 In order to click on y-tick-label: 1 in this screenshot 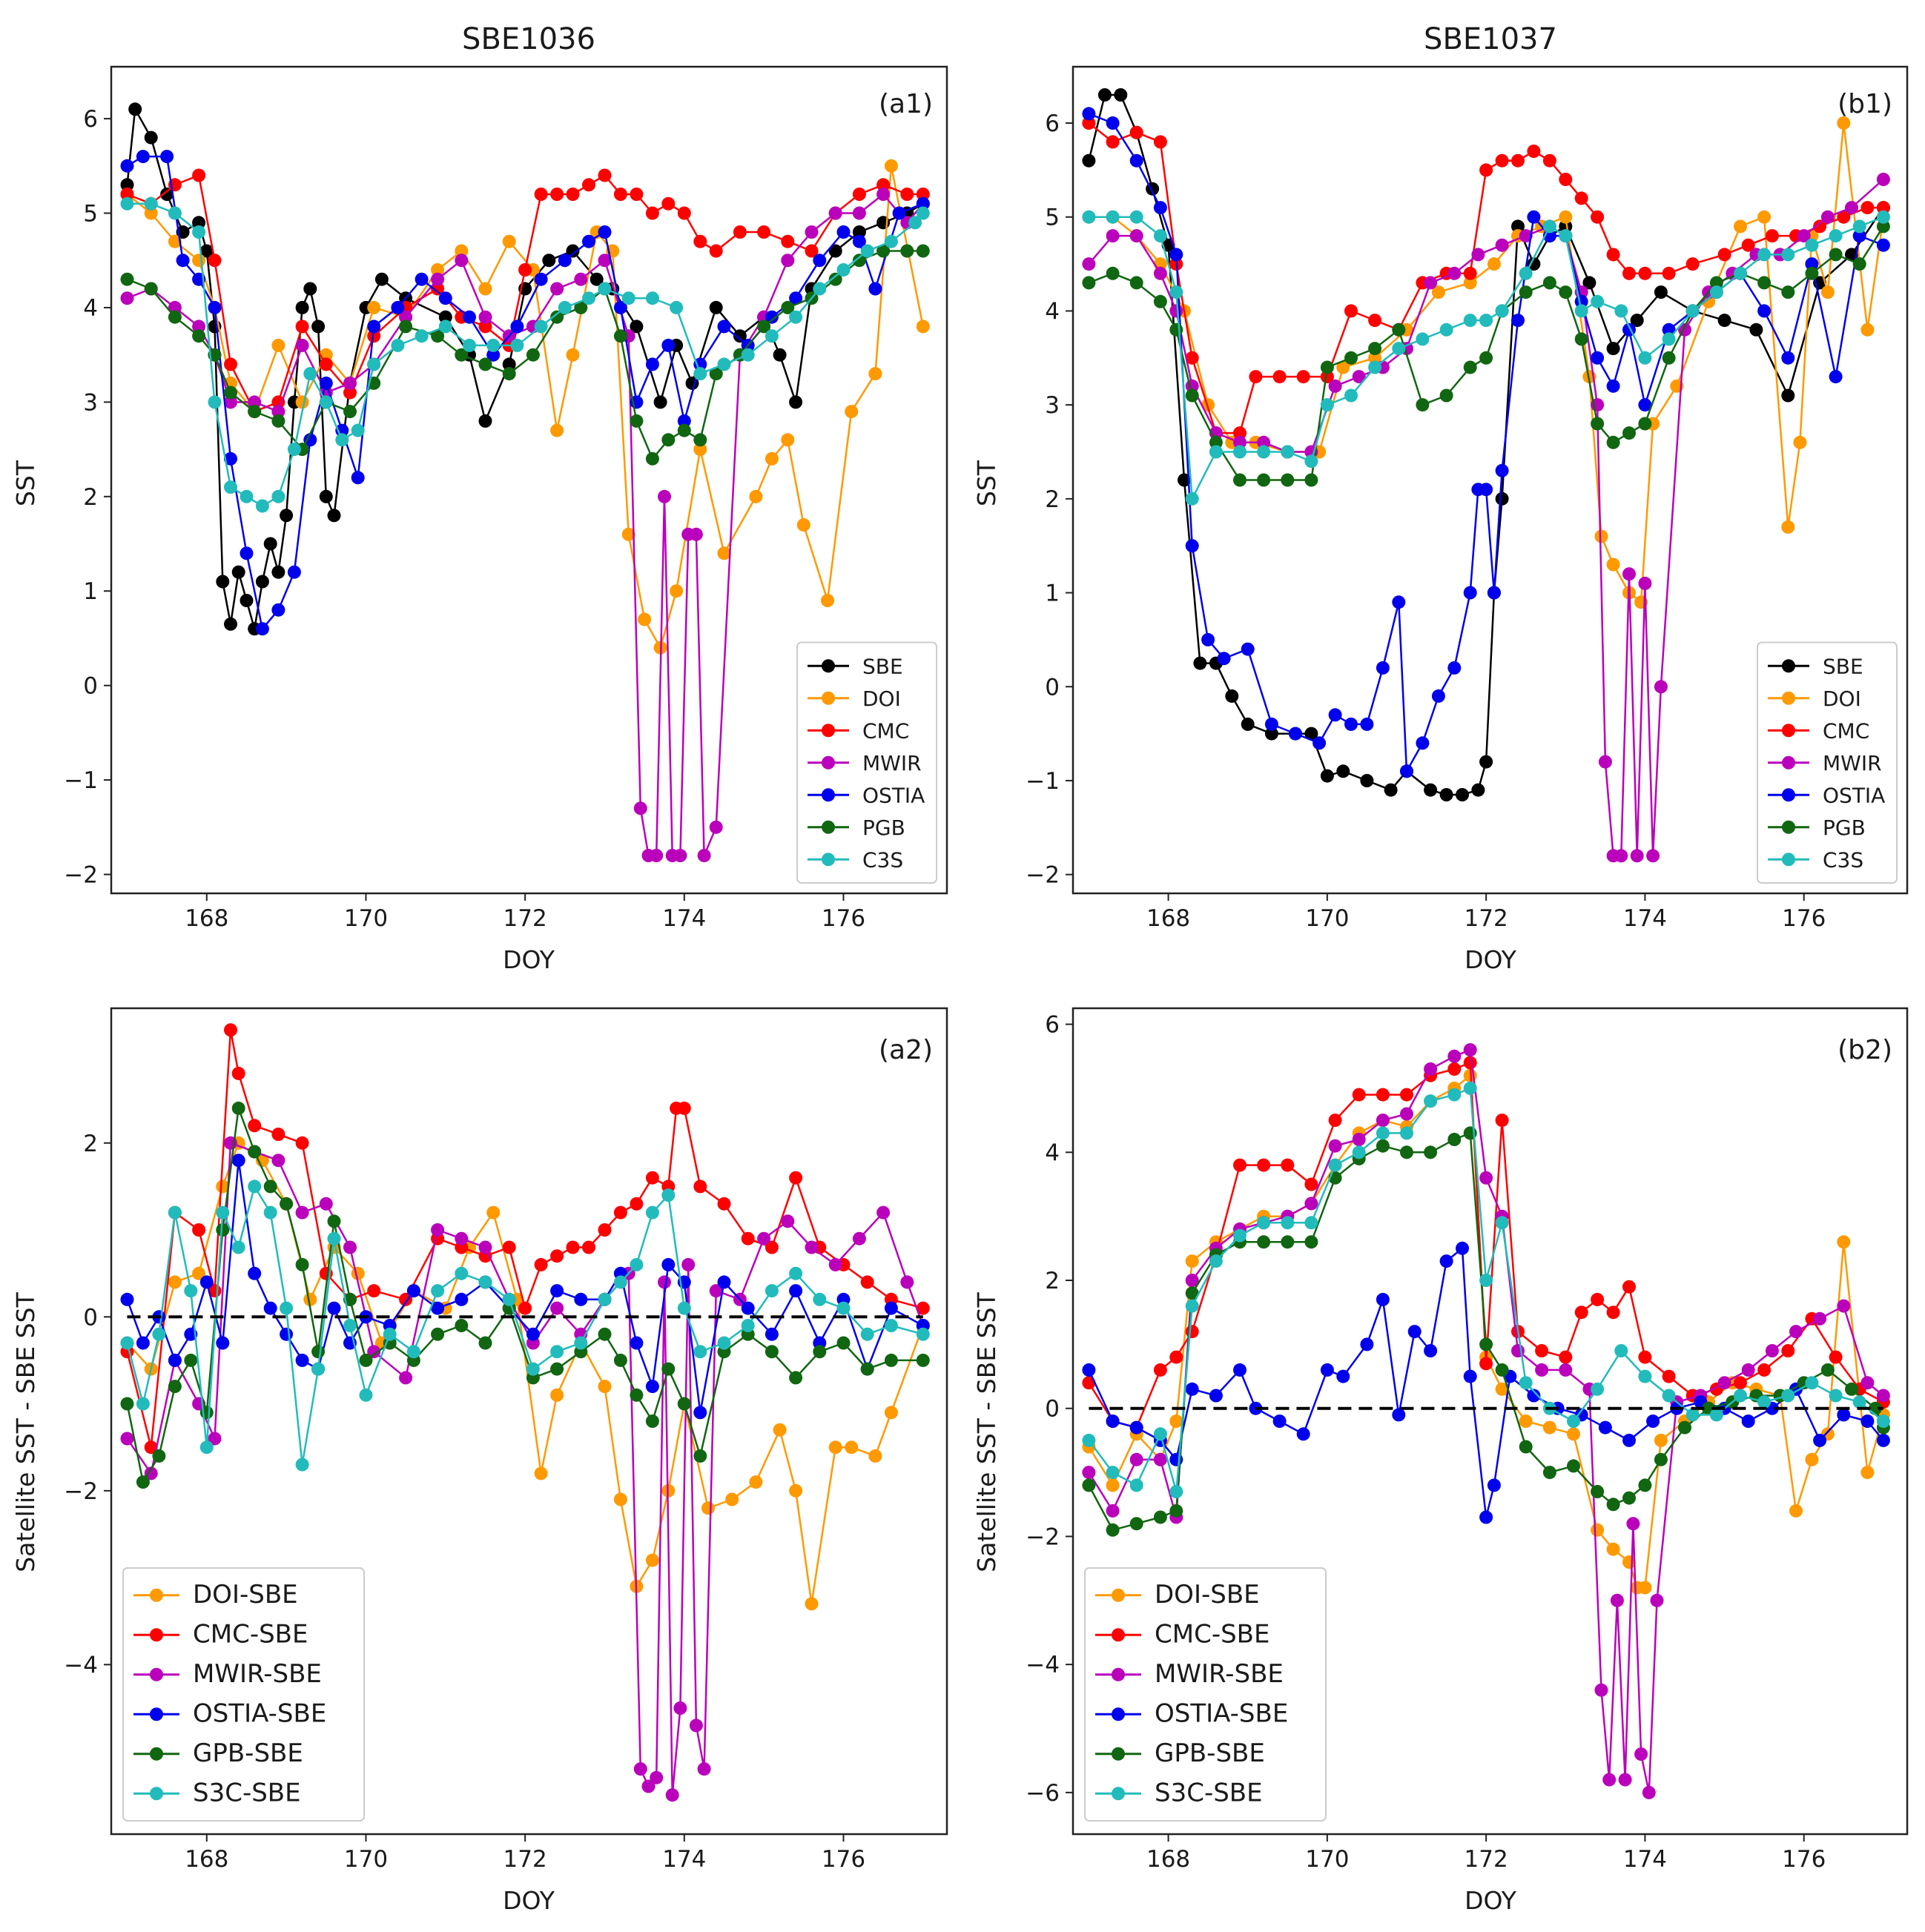, I will do `click(1052, 593)`.